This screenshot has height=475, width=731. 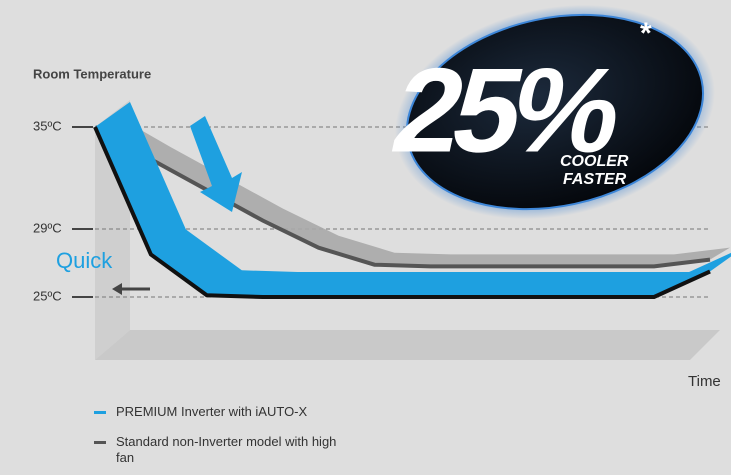 What do you see at coordinates (594, 161) in the screenshot?
I see `badge-line: COOLER` at bounding box center [594, 161].